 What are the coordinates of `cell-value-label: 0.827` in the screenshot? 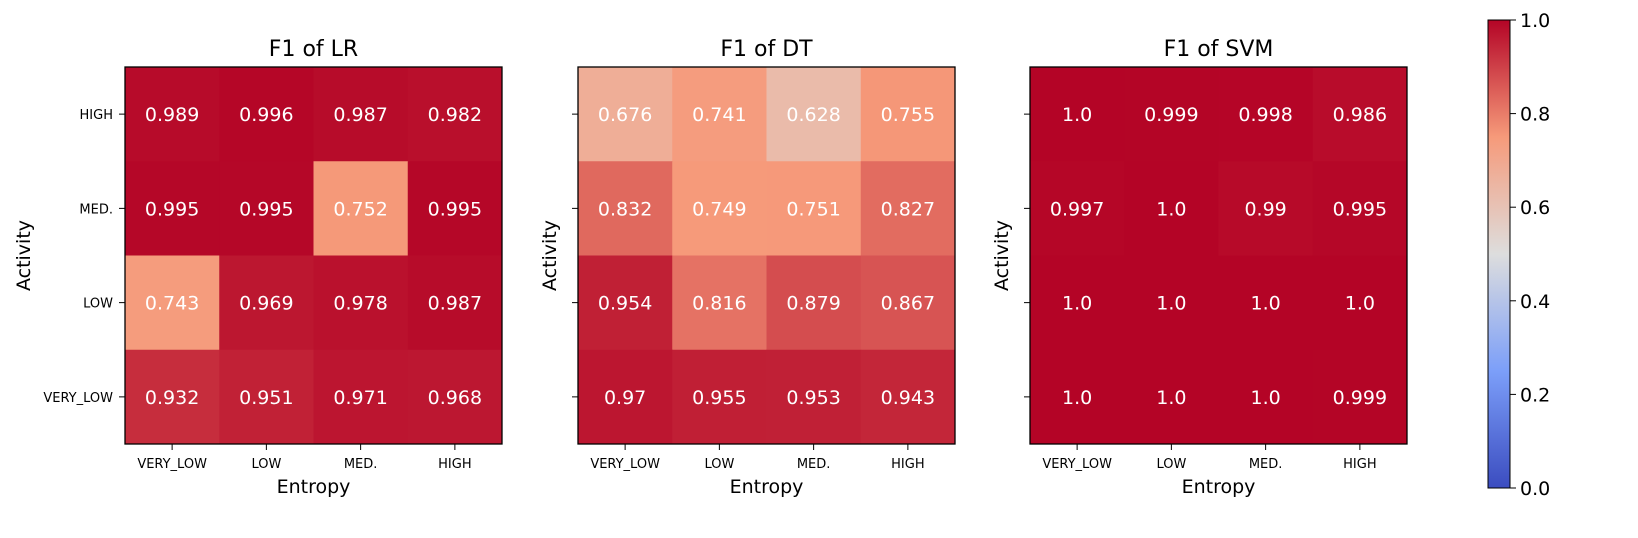 It's located at (908, 209).